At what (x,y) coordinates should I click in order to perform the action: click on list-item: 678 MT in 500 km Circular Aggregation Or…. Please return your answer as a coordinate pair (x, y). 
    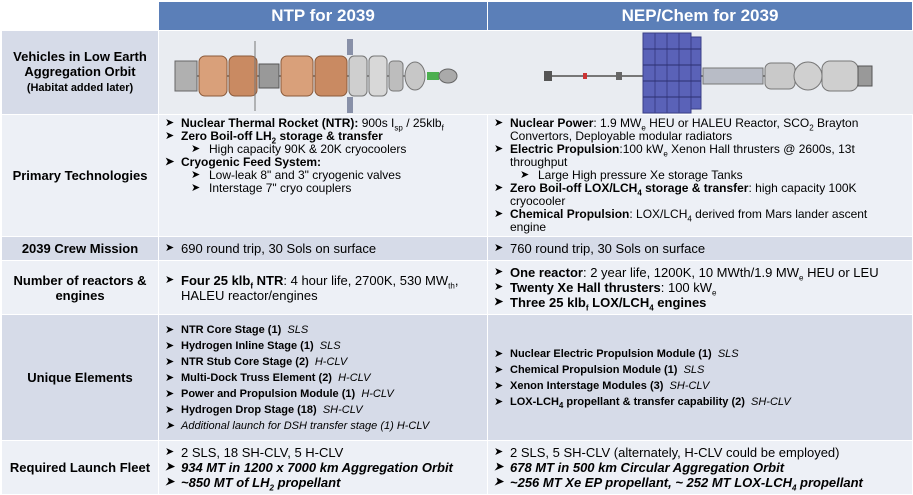
    Looking at the image, I should click on (700, 467).